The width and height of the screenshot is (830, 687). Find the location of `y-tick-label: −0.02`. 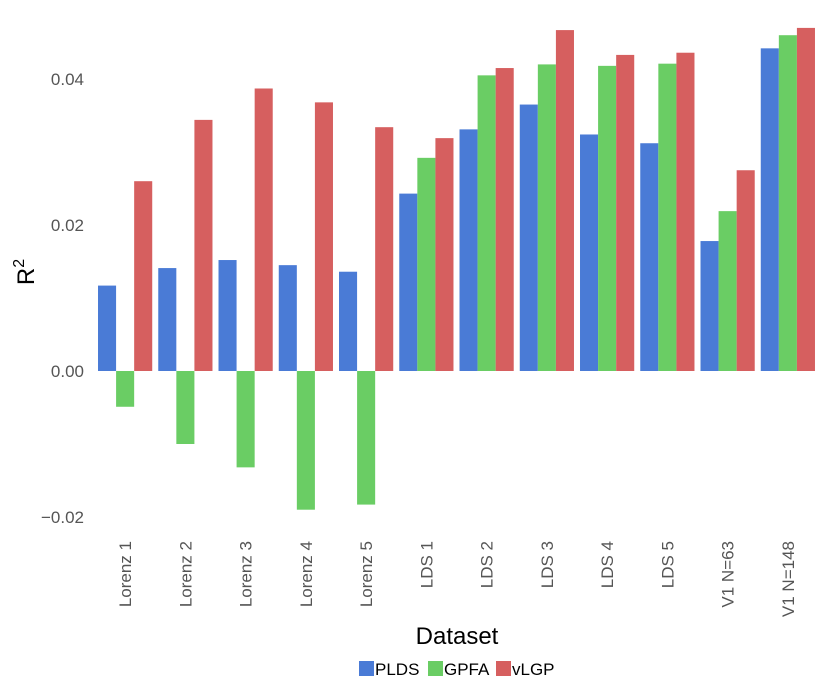

y-tick-label: −0.02 is located at coordinates (62, 517).